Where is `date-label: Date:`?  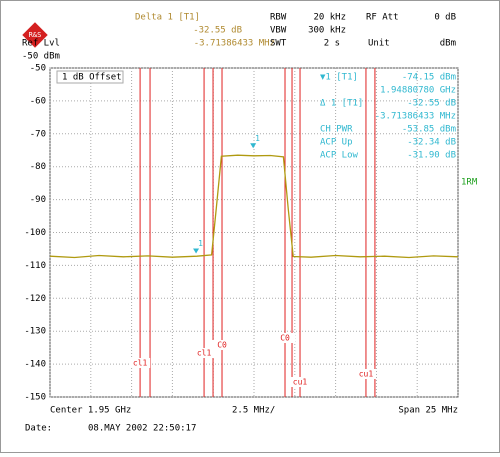
date-label: Date: is located at coordinates (38, 429).